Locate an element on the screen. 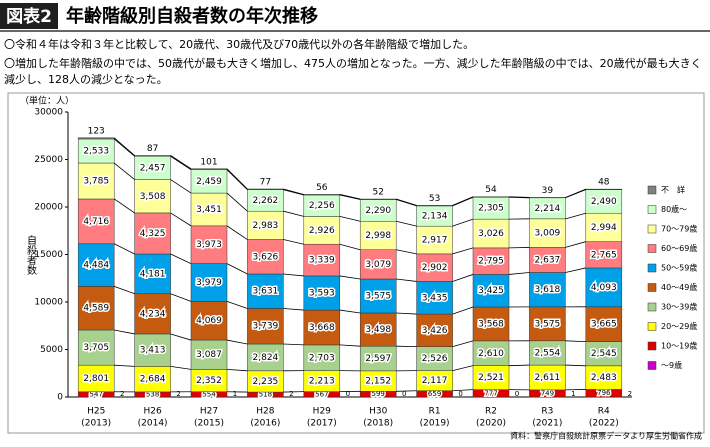 The width and height of the screenshot is (710, 447). data-label: 3,575 is located at coordinates (378, 296).